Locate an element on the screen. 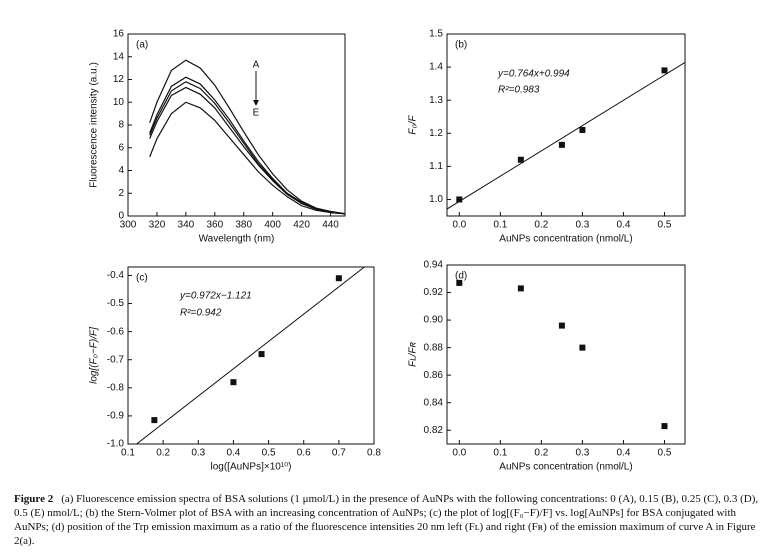  x-tick-label: 360 is located at coordinates (214, 225).